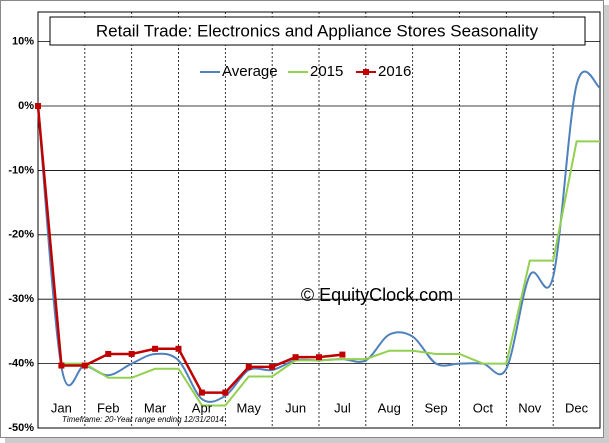 The image size is (609, 443). I want to click on legend-label: 2015, so click(326, 71).